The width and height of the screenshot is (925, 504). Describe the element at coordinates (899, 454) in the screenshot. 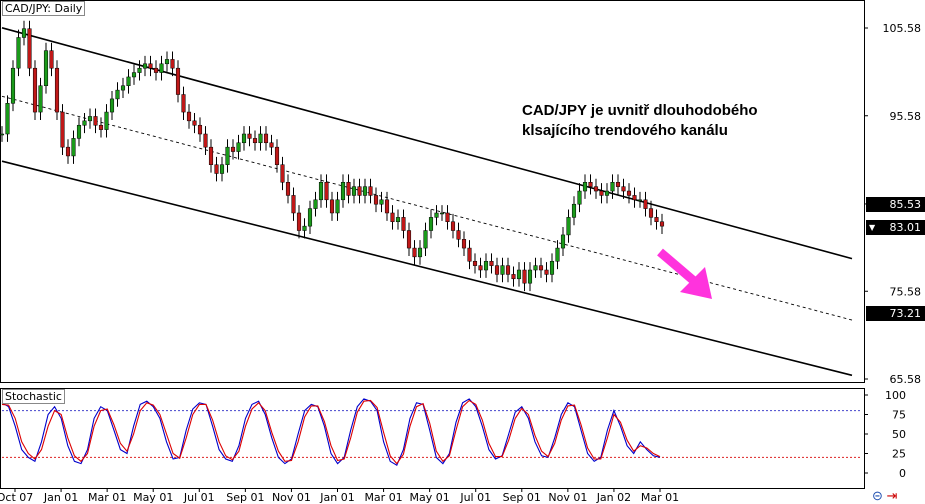

I see `stochastic-tick-label: 25` at that location.